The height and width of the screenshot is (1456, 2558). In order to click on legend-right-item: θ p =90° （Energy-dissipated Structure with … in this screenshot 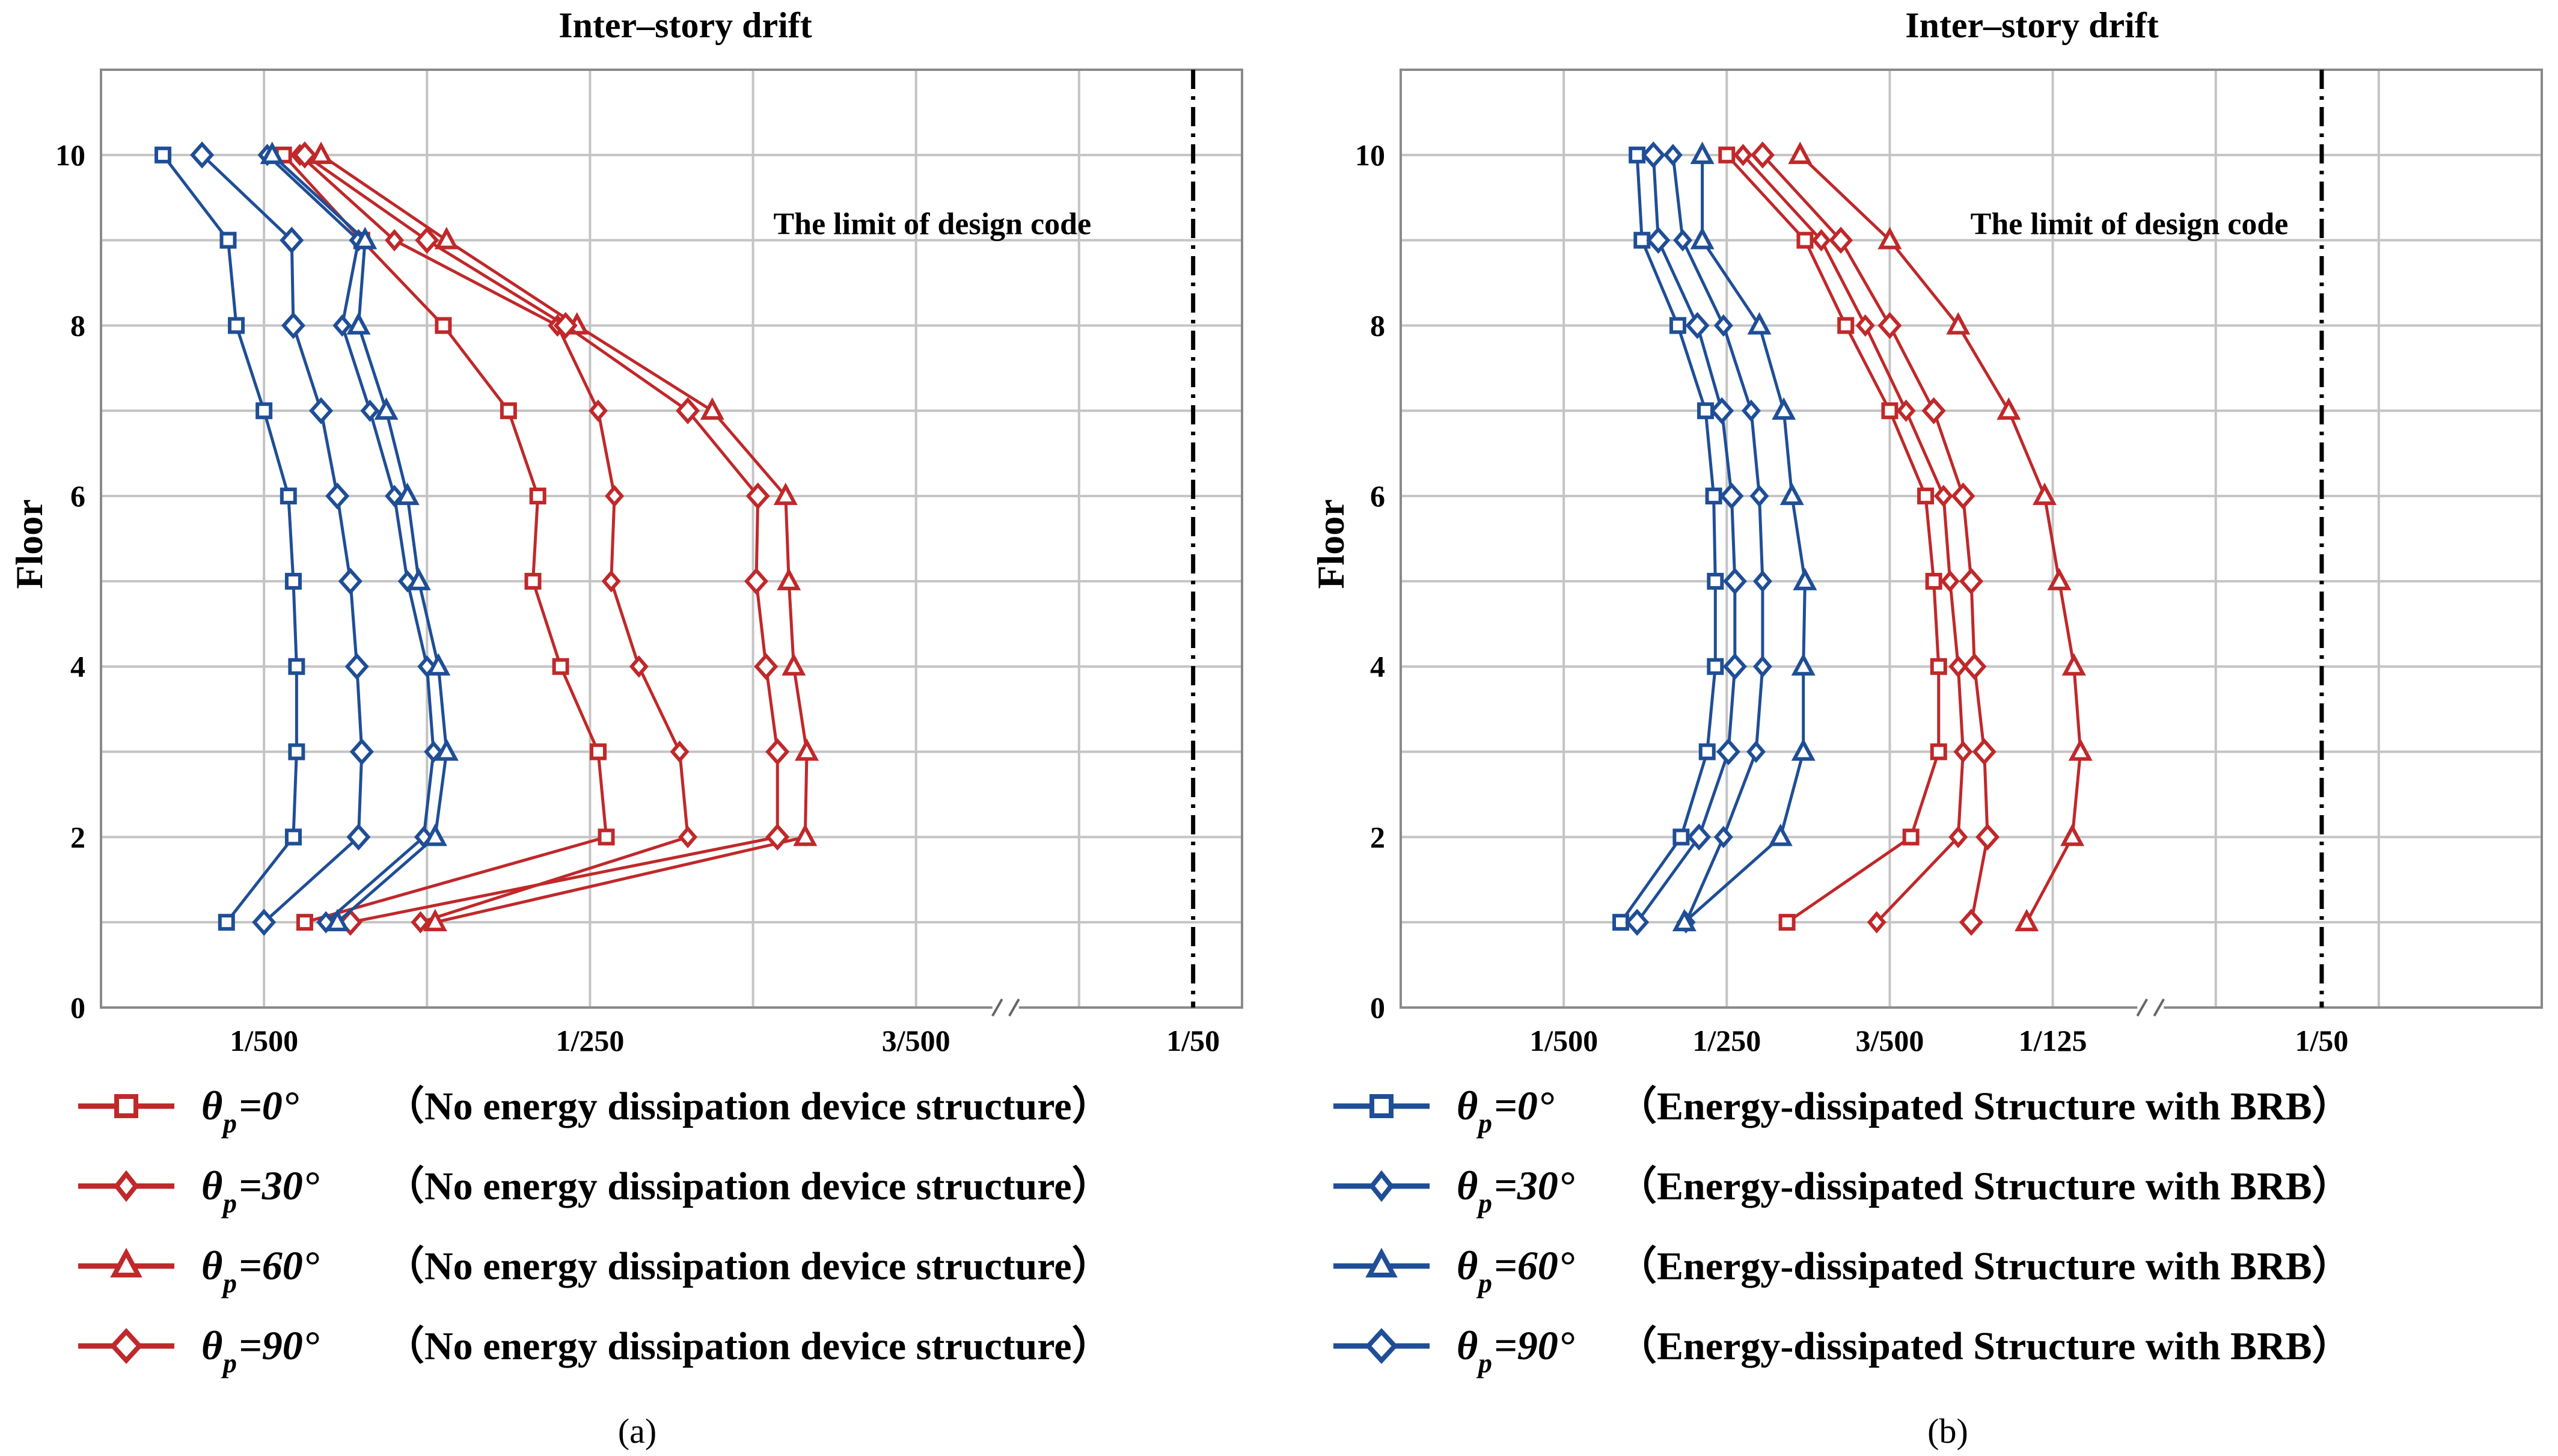, I will do `click(1842, 1350)`.